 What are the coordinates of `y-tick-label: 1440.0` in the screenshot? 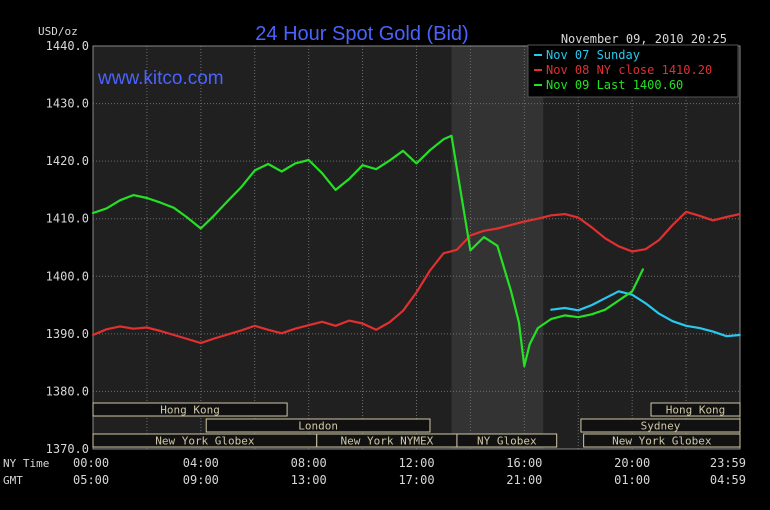 It's located at (67, 46).